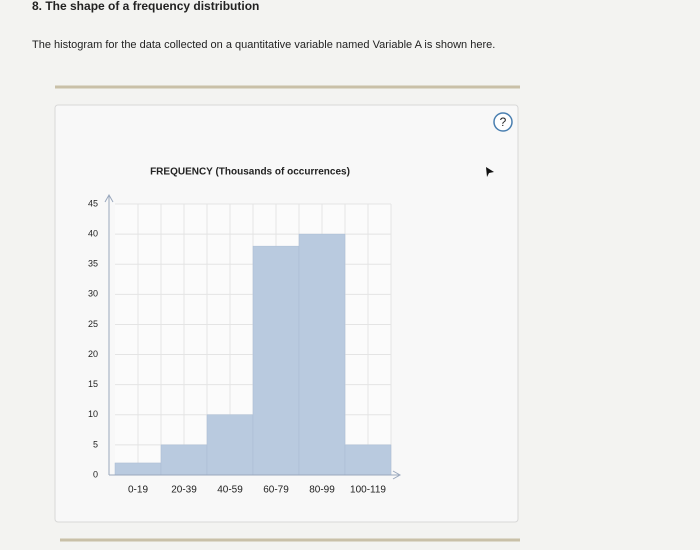 The height and width of the screenshot is (550, 700). Describe the element at coordinates (95, 444) in the screenshot. I see `y-tick-label: 5` at that location.